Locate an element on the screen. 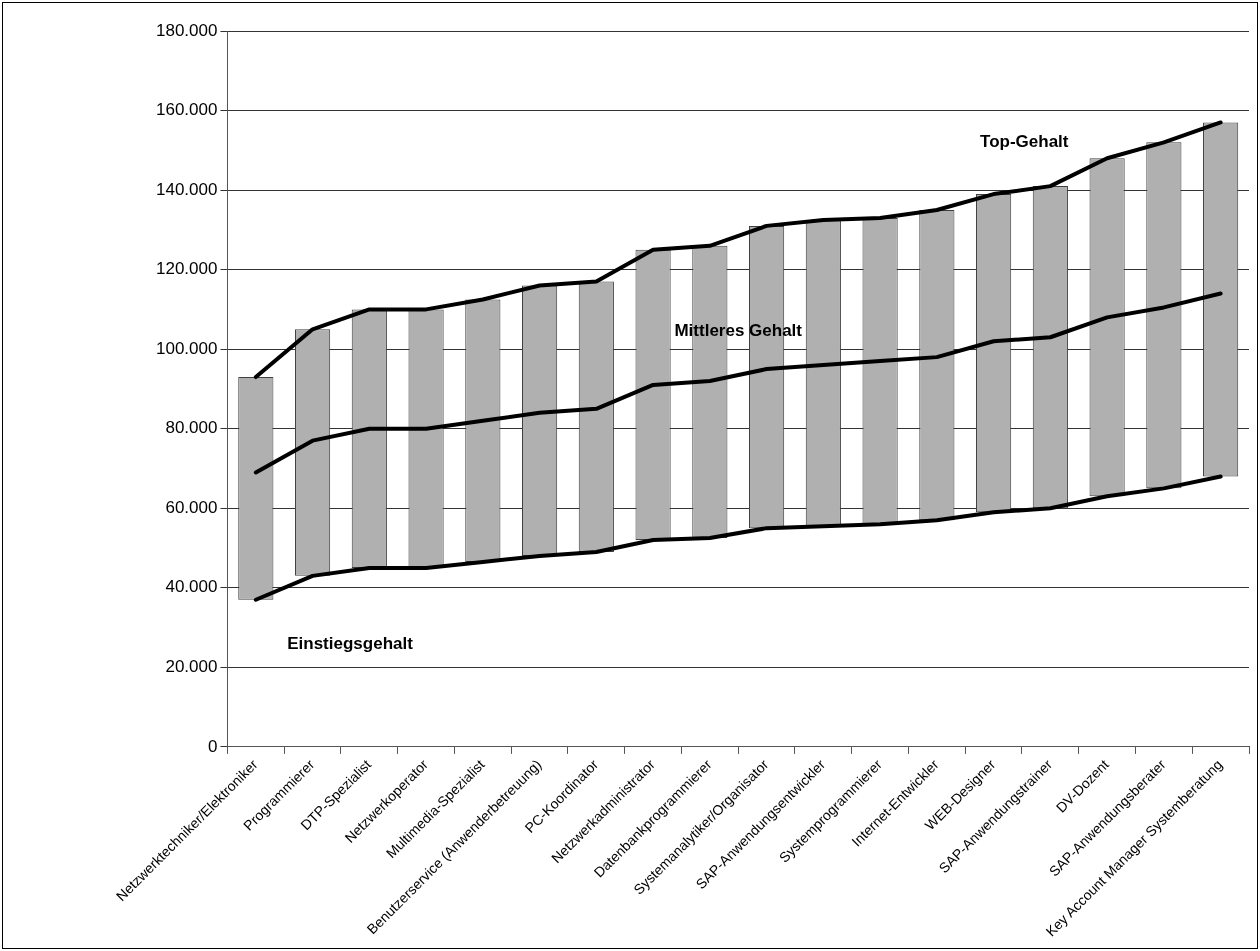 This screenshot has height=951, width=1260. y-tick-label: 40.000 is located at coordinates (191, 587).